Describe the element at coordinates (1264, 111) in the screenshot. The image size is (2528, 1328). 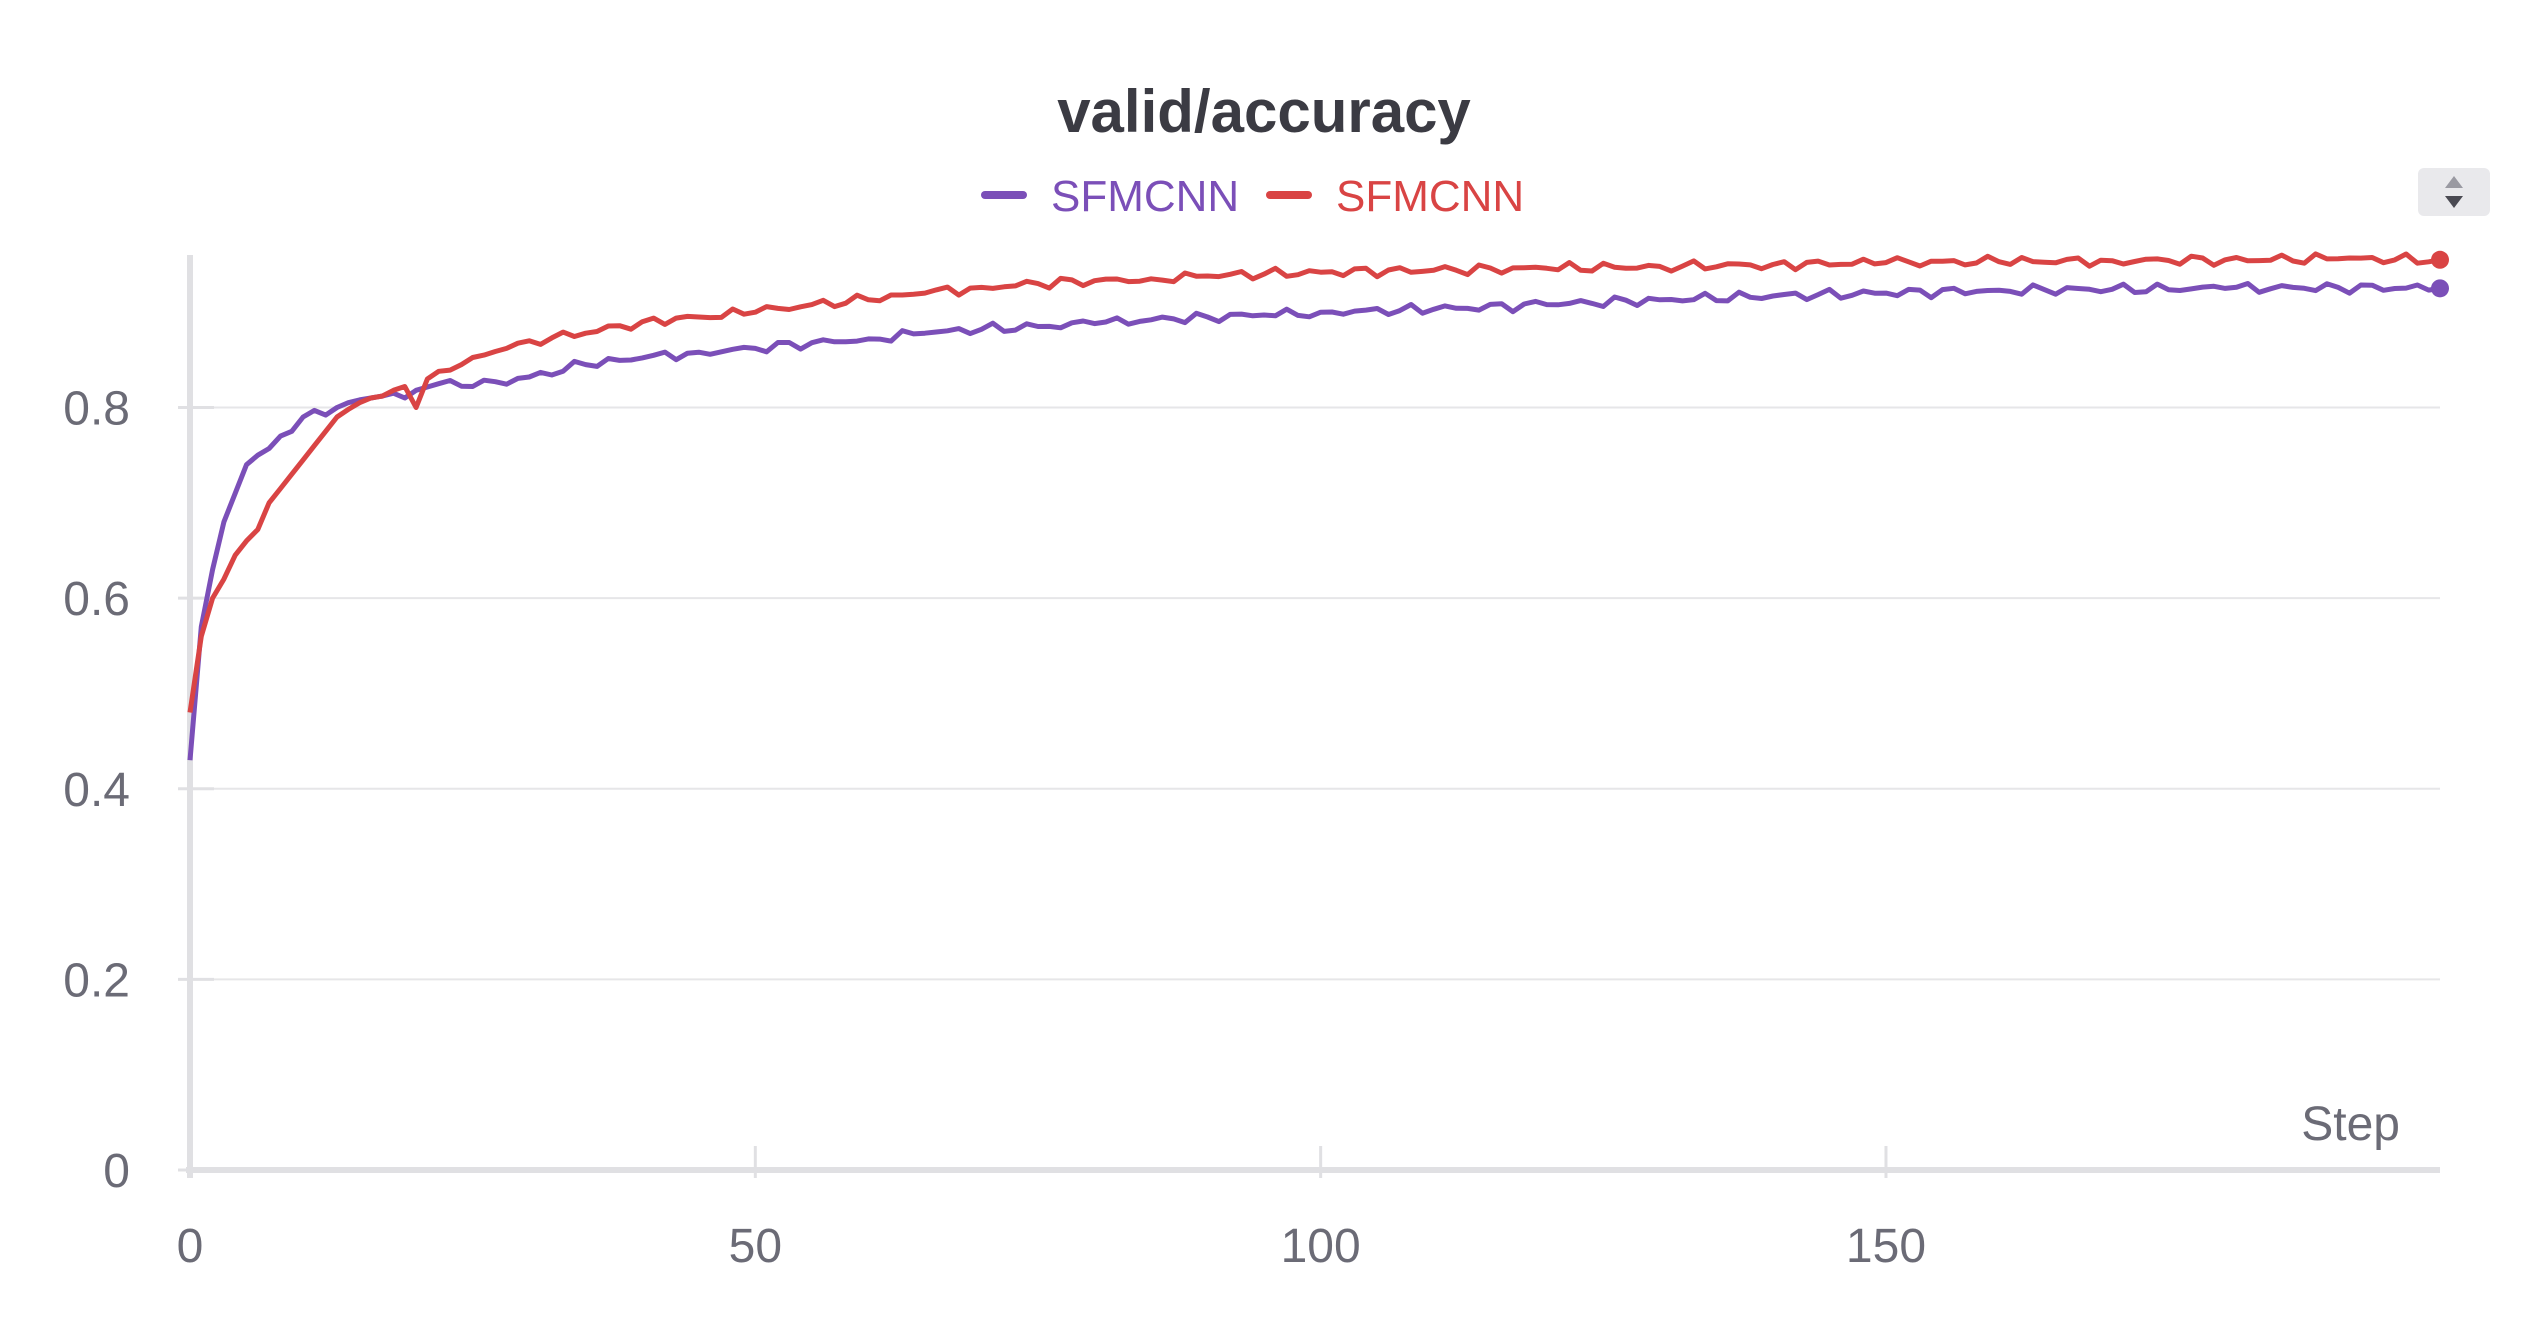
I see `chart-title: valid/accuracy` at that location.